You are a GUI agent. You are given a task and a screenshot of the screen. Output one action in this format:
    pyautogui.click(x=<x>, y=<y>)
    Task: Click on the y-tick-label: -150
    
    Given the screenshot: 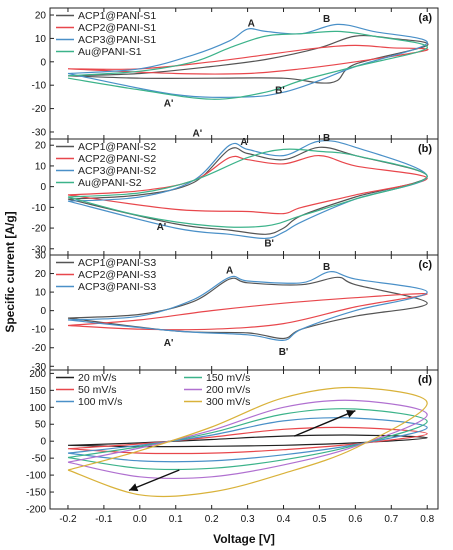 What is the action you would take?
    pyautogui.click(x=36, y=493)
    